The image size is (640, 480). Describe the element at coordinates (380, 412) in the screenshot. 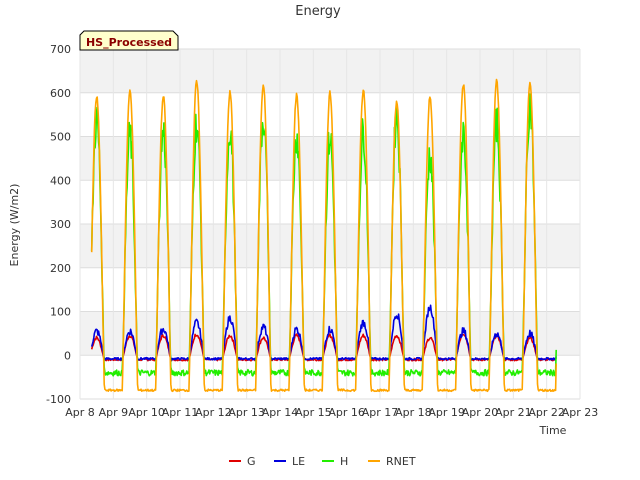

I see `x-tick-label: Apr 17` at that location.